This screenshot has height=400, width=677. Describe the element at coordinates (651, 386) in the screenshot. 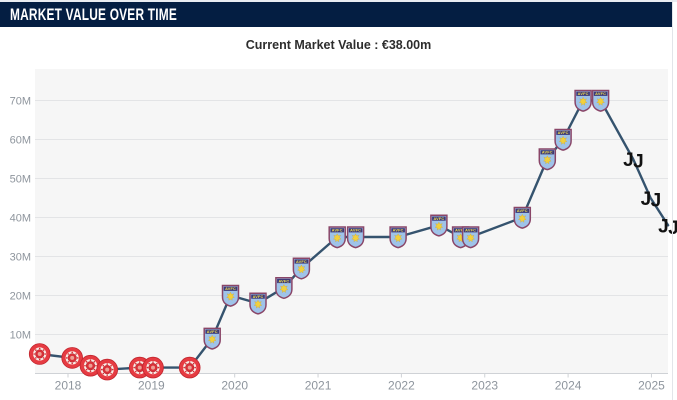

I see `x-axis-label: 2025` at that location.